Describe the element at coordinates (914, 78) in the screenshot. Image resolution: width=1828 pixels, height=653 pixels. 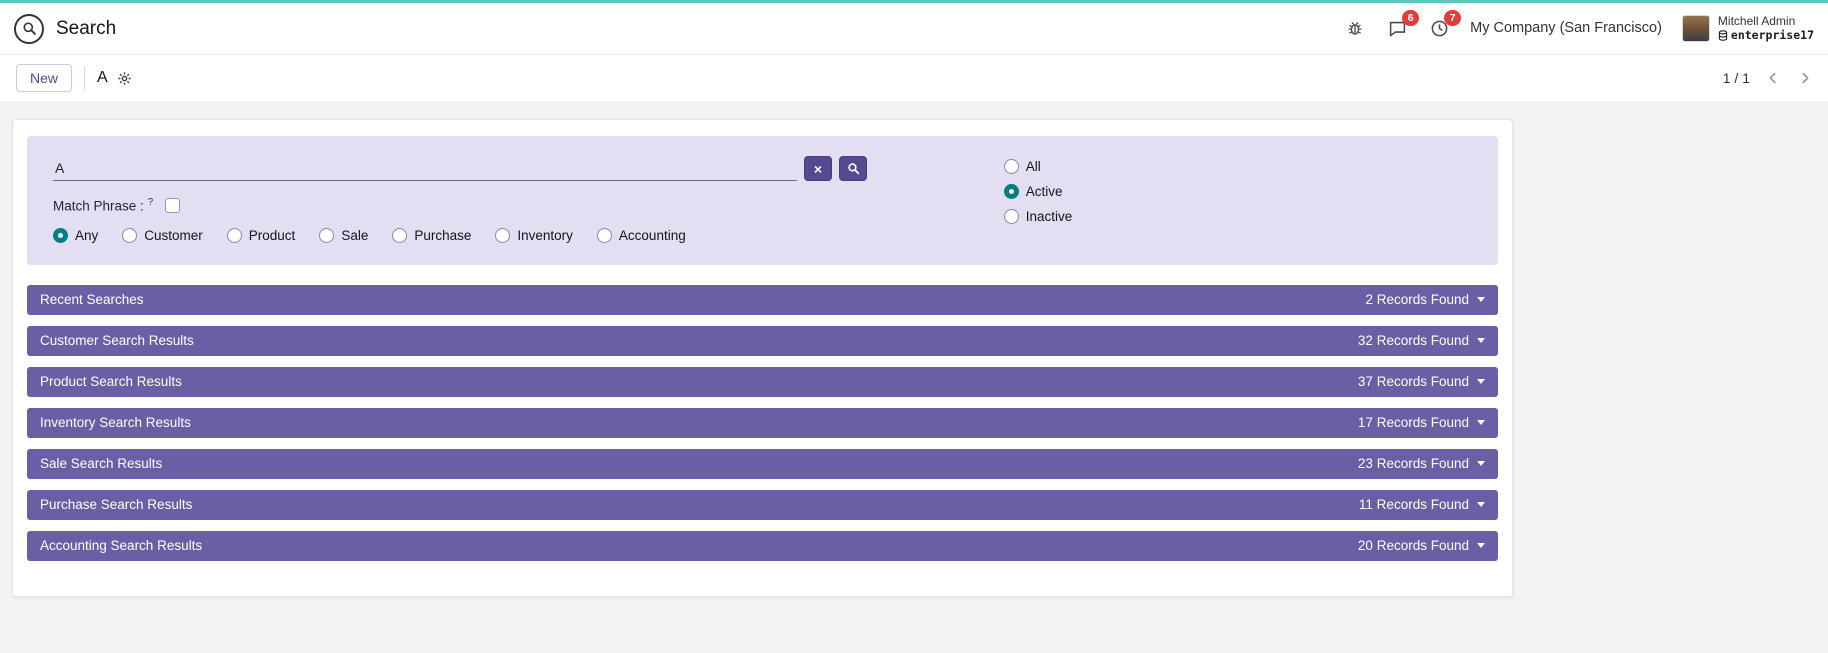
I see `control-panel: New A 1 / 1` at that location.